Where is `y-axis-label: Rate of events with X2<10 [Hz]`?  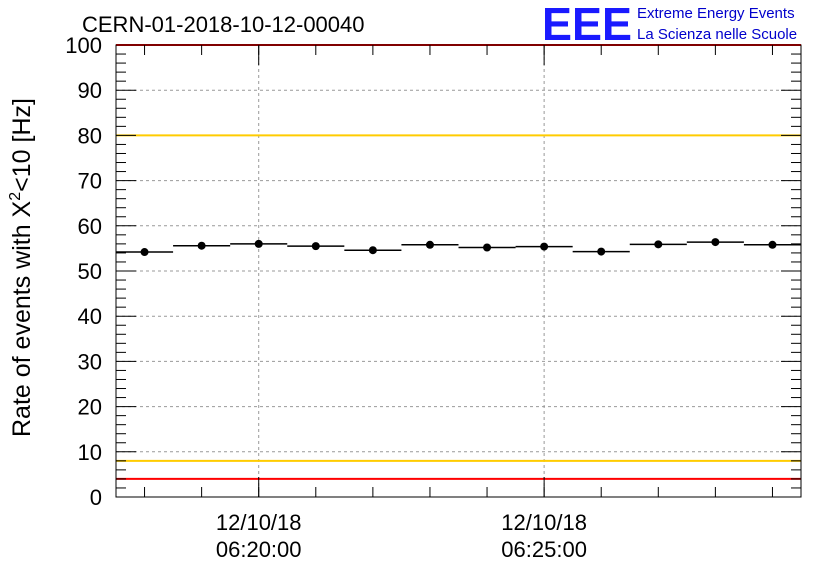 y-axis-label: Rate of events with X2<10 [Hz] is located at coordinates (21, 267).